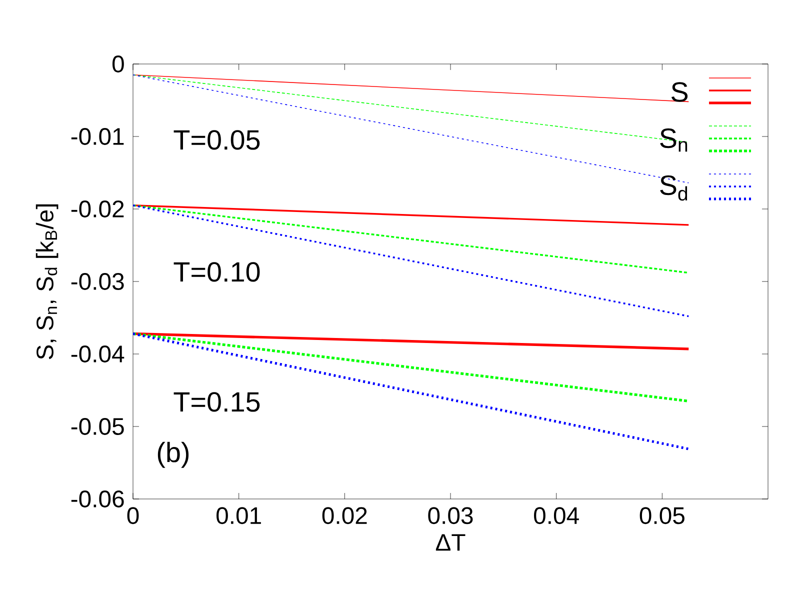 Image resolution: width=803 pixels, height=598 pixels. Describe the element at coordinates (679, 92) in the screenshot. I see `legend-label: S` at that location.